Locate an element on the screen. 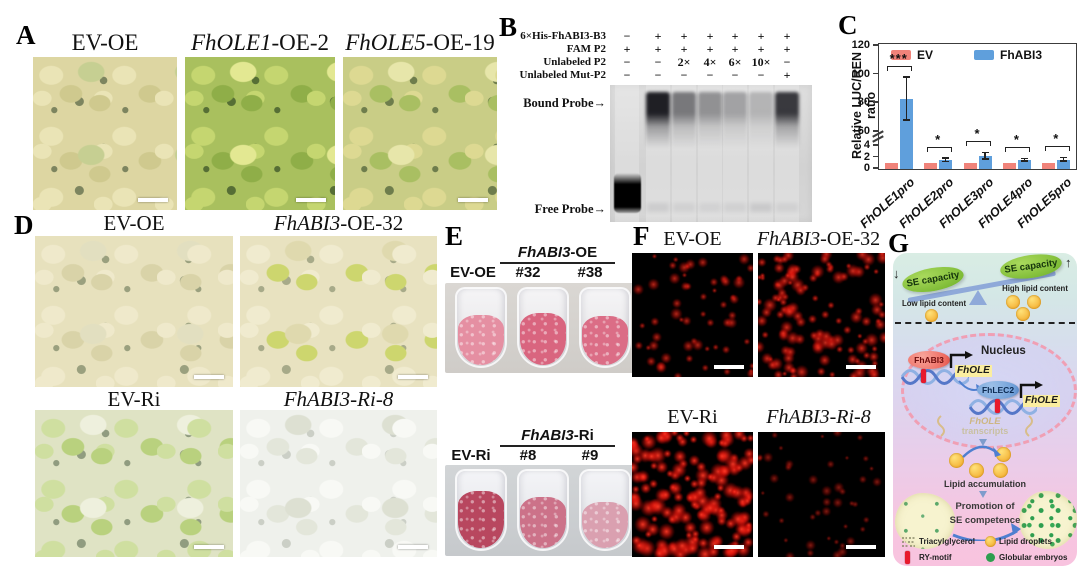 The image size is (1080, 570). photo-label-f-ev-ri: EV-Ri is located at coordinates (692, 417).